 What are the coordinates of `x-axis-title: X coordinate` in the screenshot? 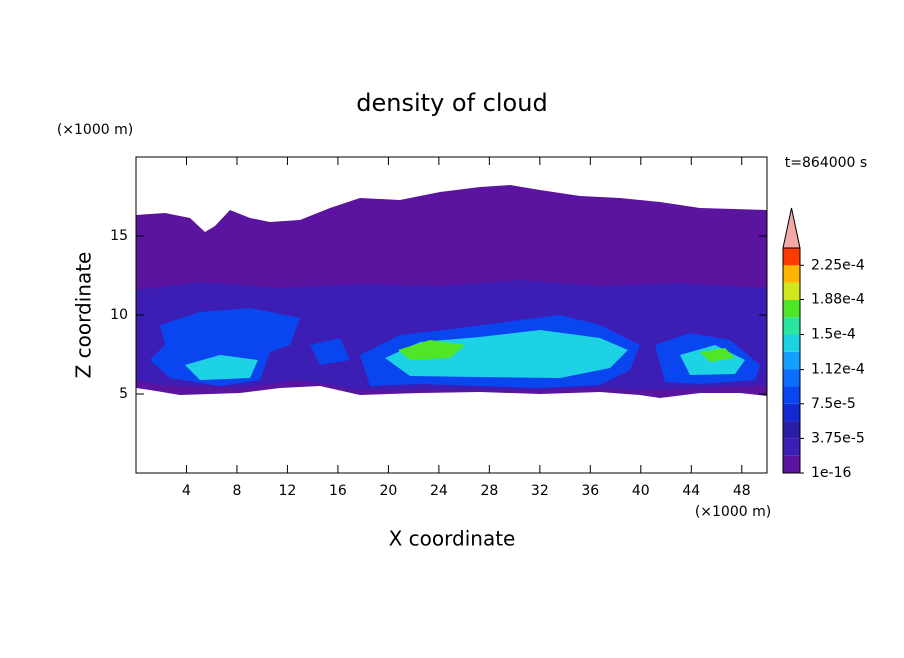 It's located at (452, 539).